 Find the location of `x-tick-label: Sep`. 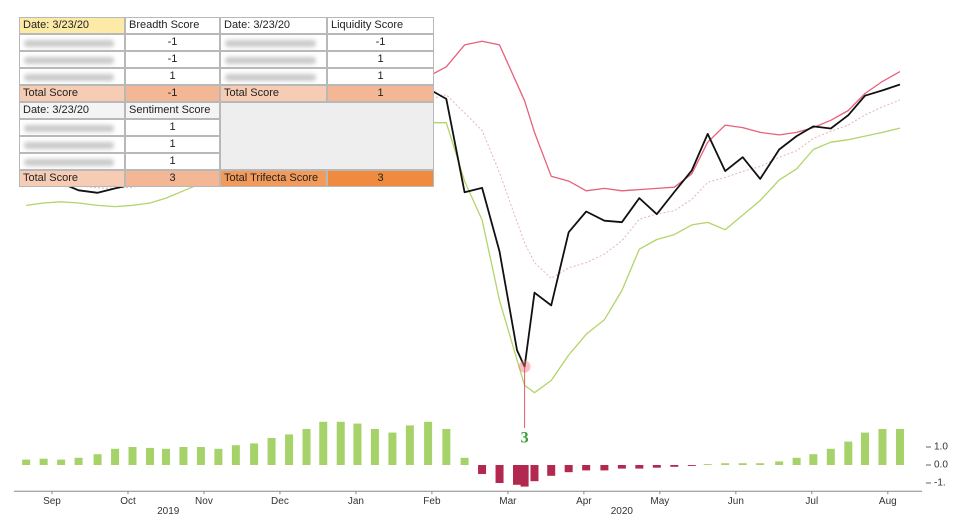

x-tick-label: Sep is located at coordinates (52, 501).